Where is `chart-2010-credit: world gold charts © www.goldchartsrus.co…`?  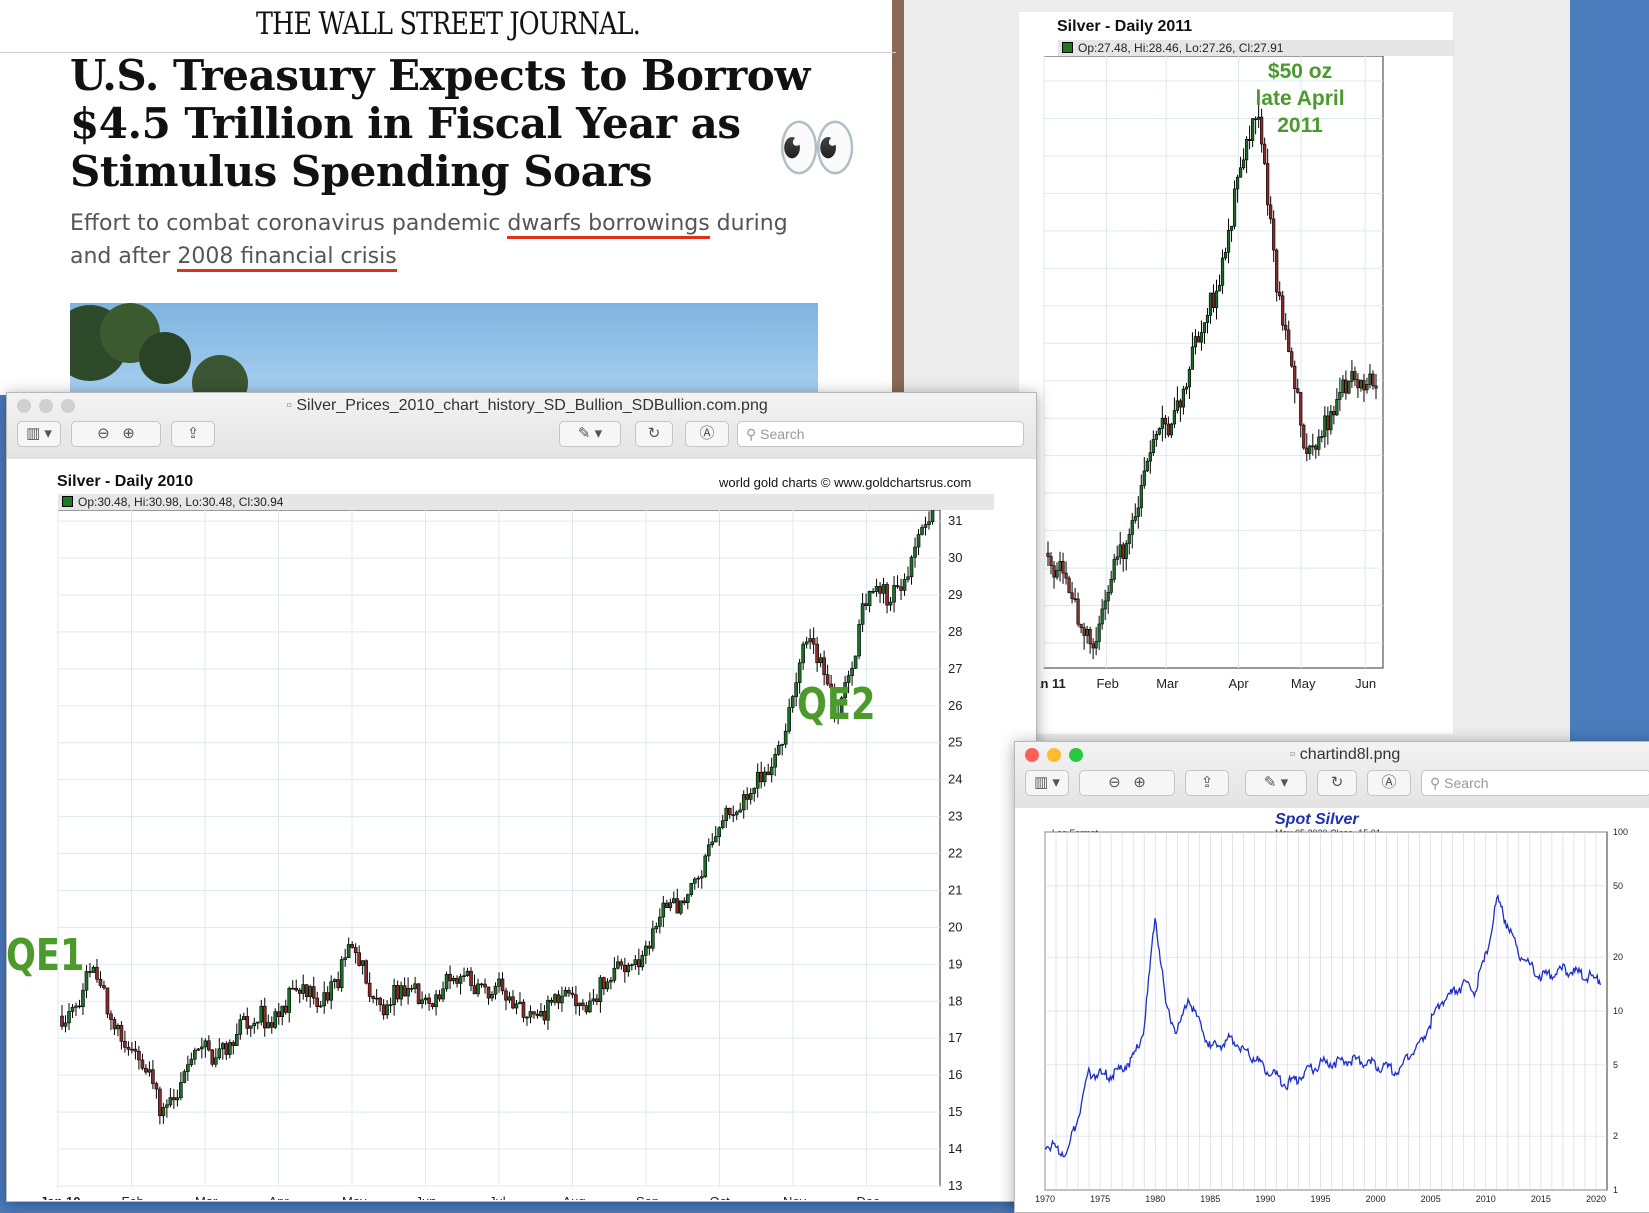 chart-2010-credit: world gold charts © www.goldchartsrus.co… is located at coordinates (845, 482).